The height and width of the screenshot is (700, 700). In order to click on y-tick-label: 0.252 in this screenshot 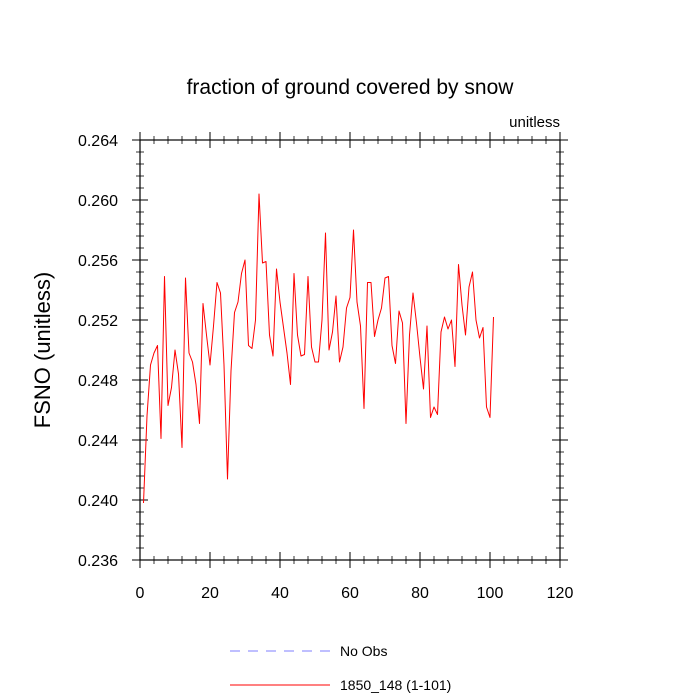, I will do `click(98, 321)`.